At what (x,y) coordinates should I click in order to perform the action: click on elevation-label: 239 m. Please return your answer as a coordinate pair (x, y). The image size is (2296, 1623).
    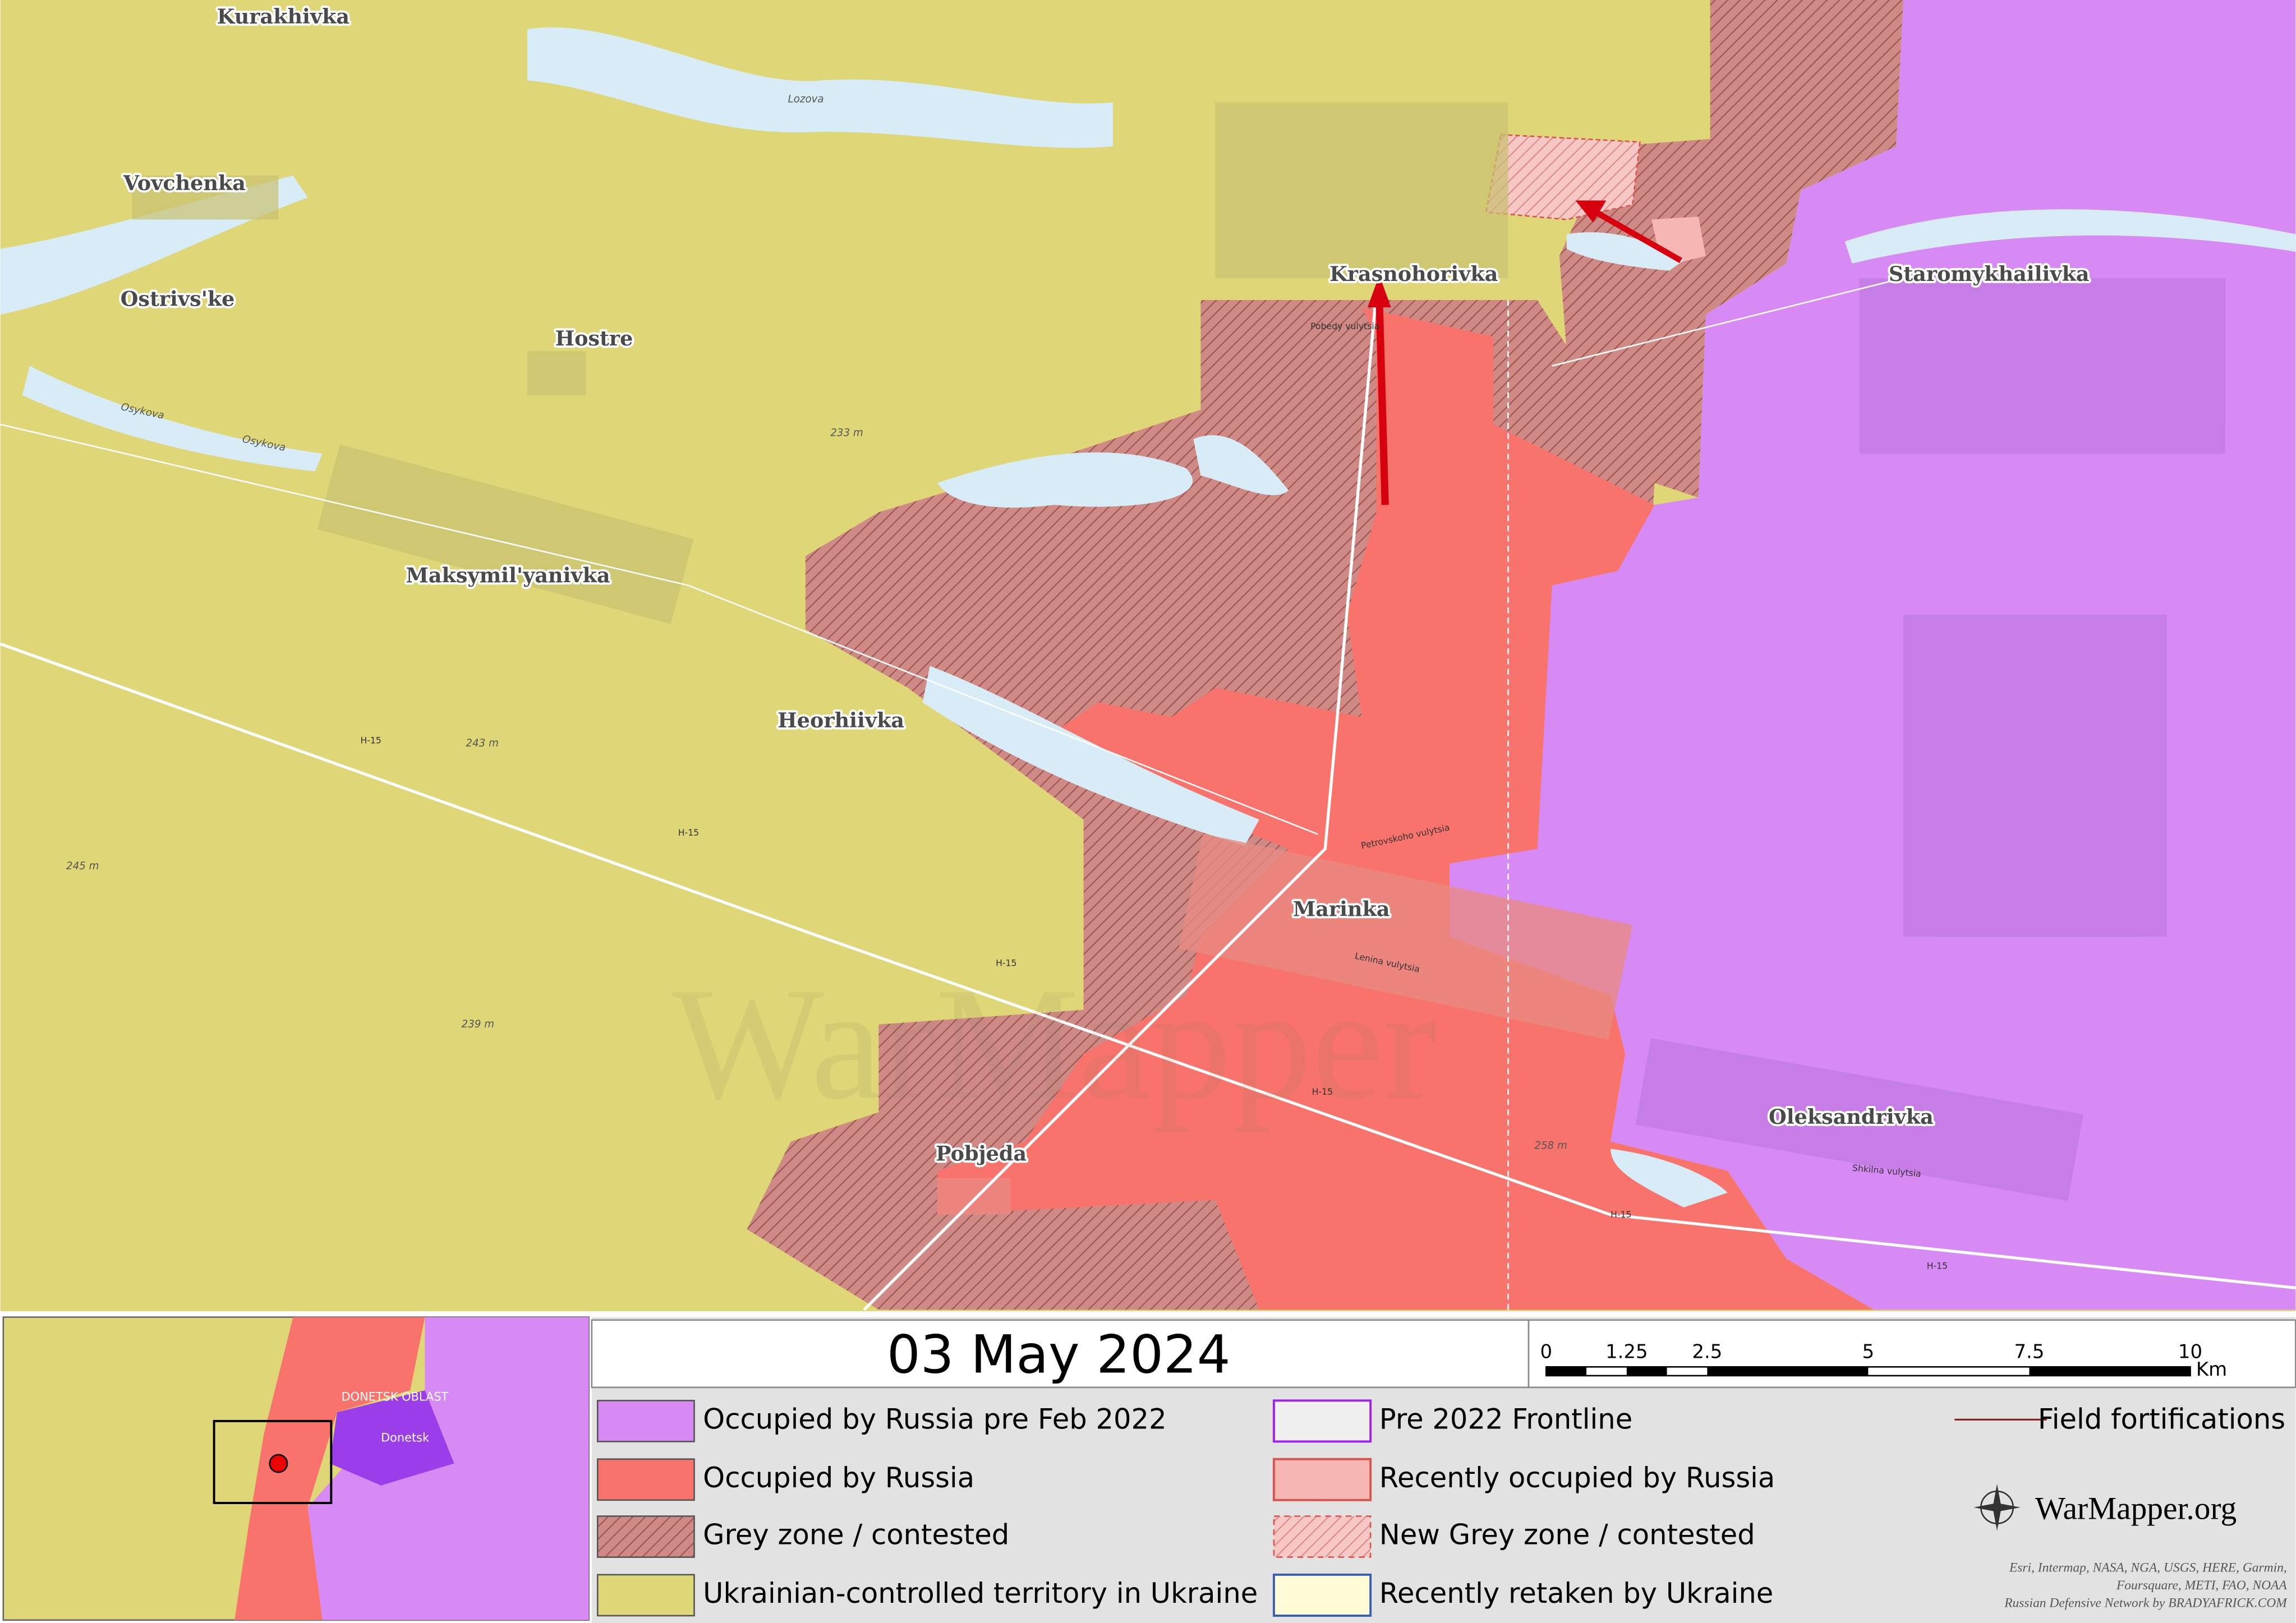
    Looking at the image, I should click on (478, 1024).